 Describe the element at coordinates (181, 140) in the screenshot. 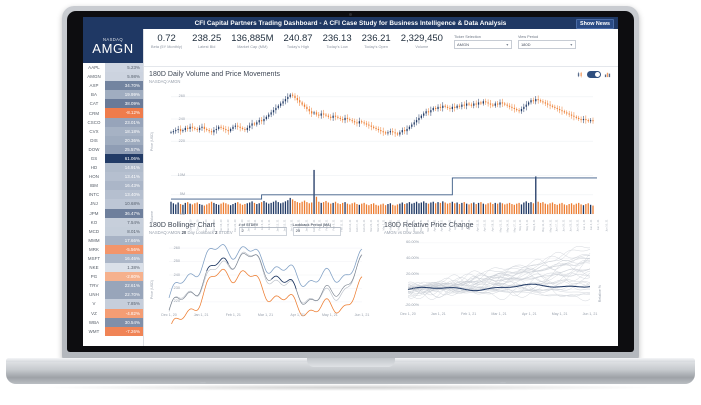

I see `price-tick: 220` at that location.